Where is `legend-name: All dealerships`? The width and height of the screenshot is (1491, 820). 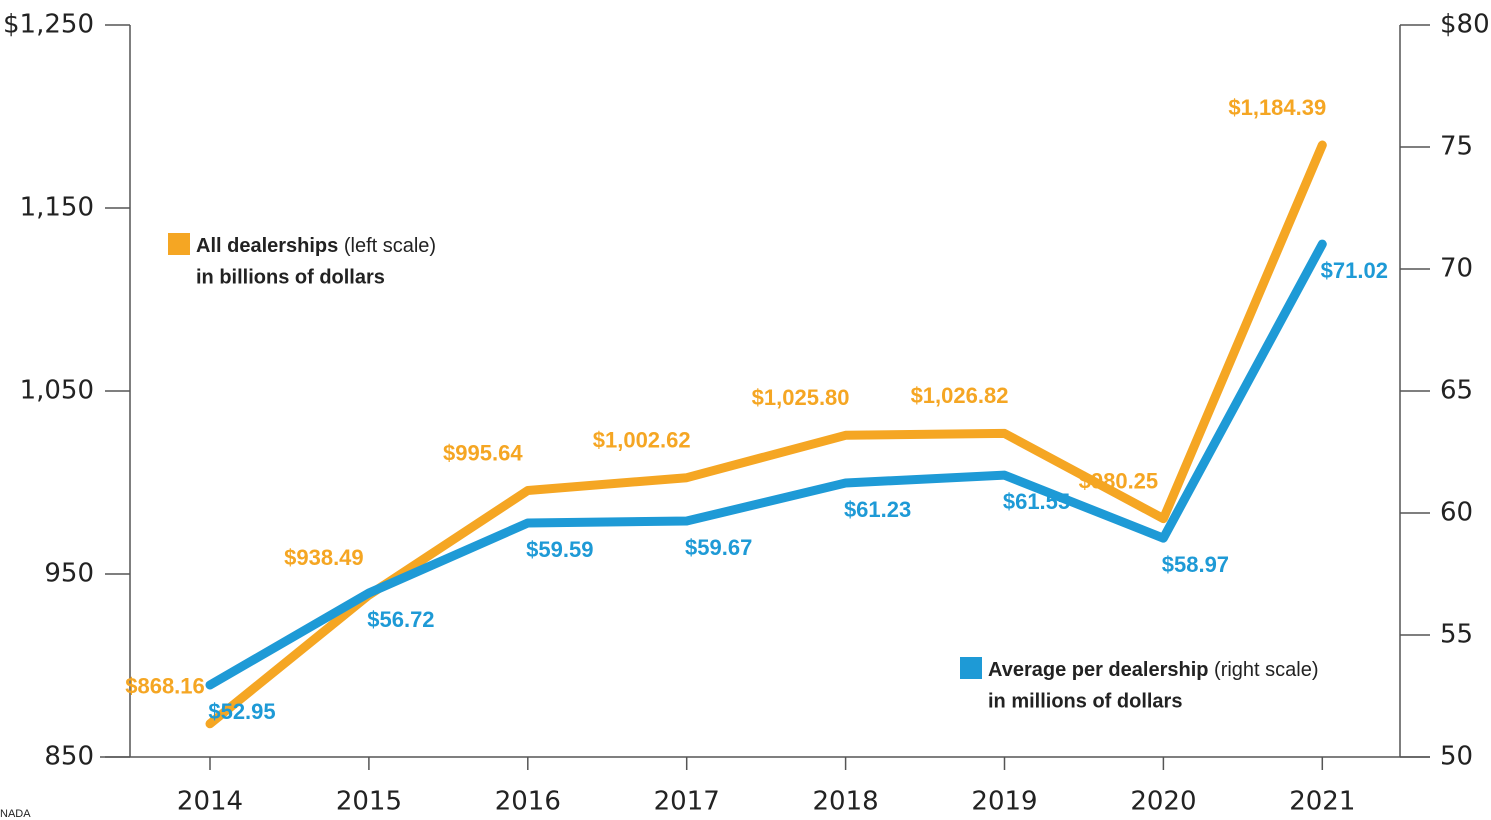 legend-name: All dealerships is located at coordinates (267, 246).